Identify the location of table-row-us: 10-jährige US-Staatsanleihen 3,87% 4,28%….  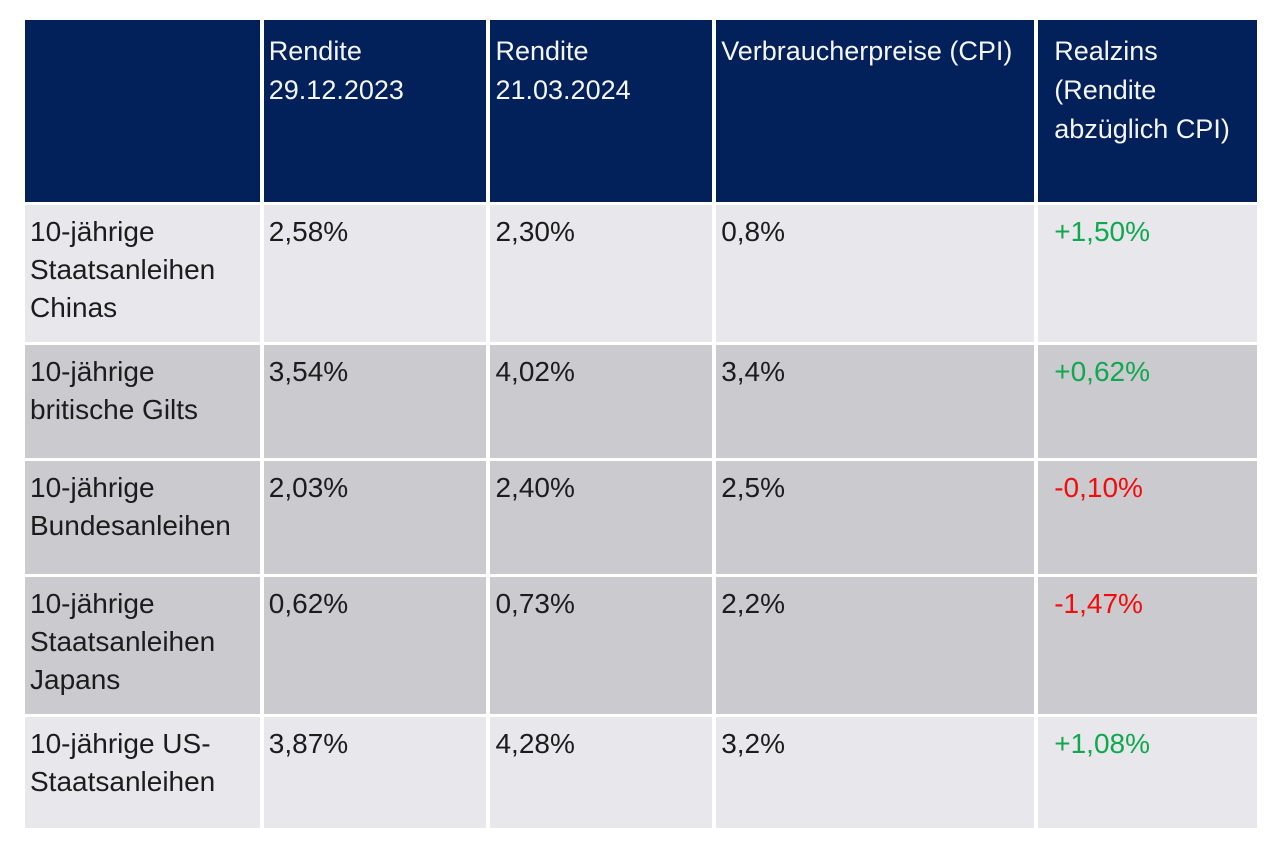
(641, 772).